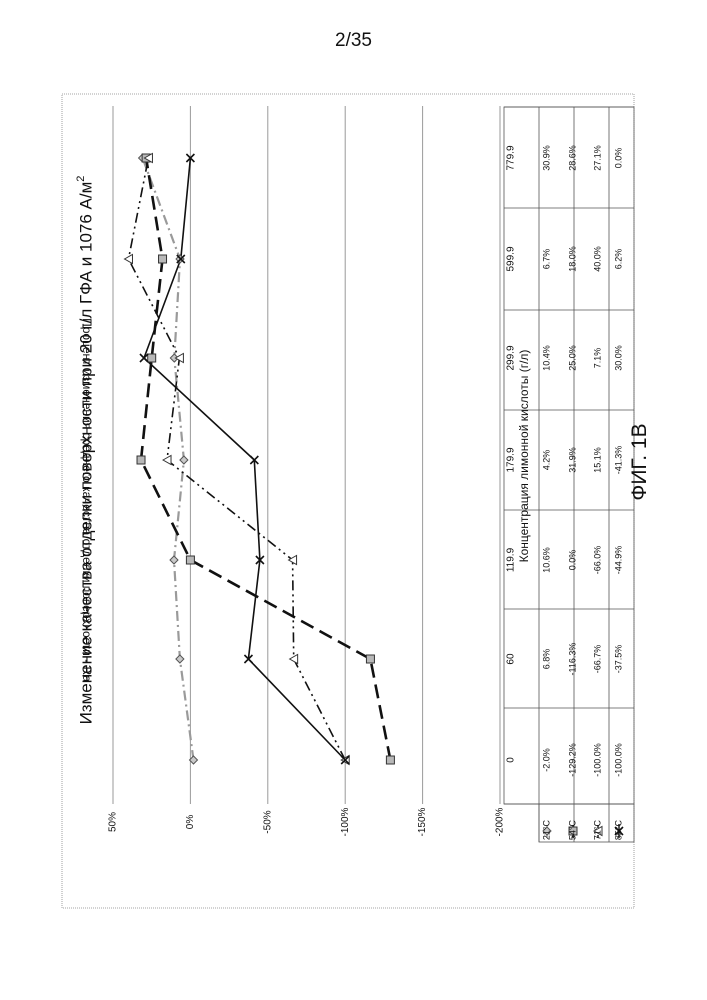 This screenshot has height=1000, width=707. I want to click on data-label: 10.6%, so click(546, 560).